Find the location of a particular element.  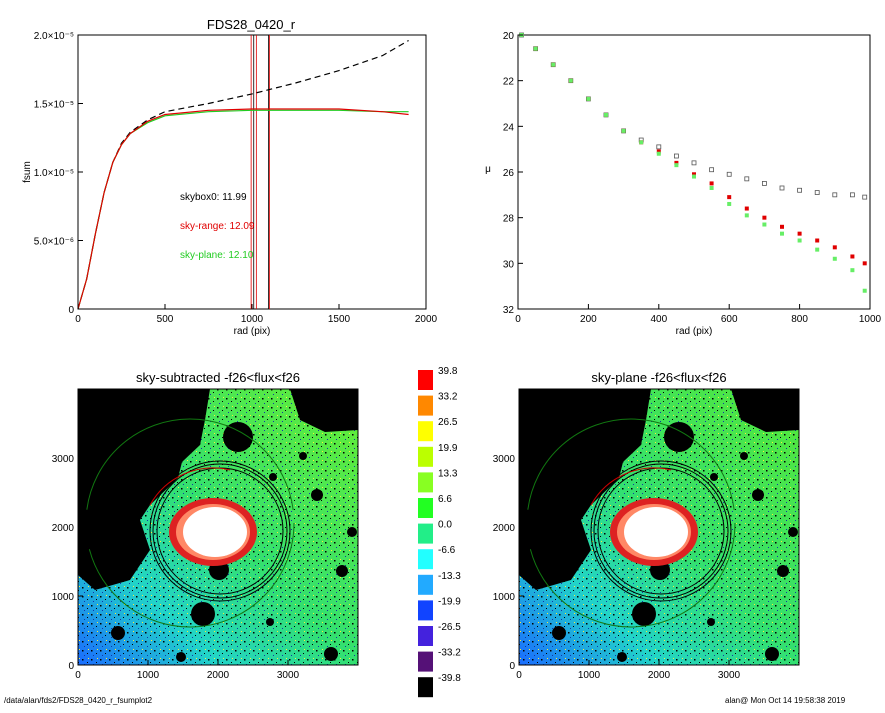

mu-yticks: 20 22 24 26 28 30 32 is located at coordinates (513, 173).